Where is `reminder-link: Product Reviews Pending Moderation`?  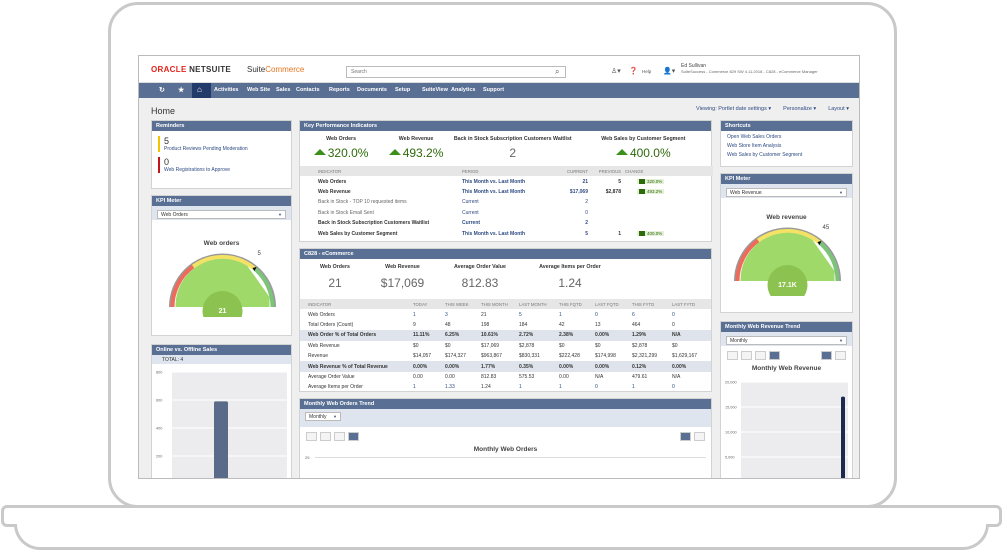
reminder-link: Product Reviews Pending Moderation is located at coordinates (206, 149).